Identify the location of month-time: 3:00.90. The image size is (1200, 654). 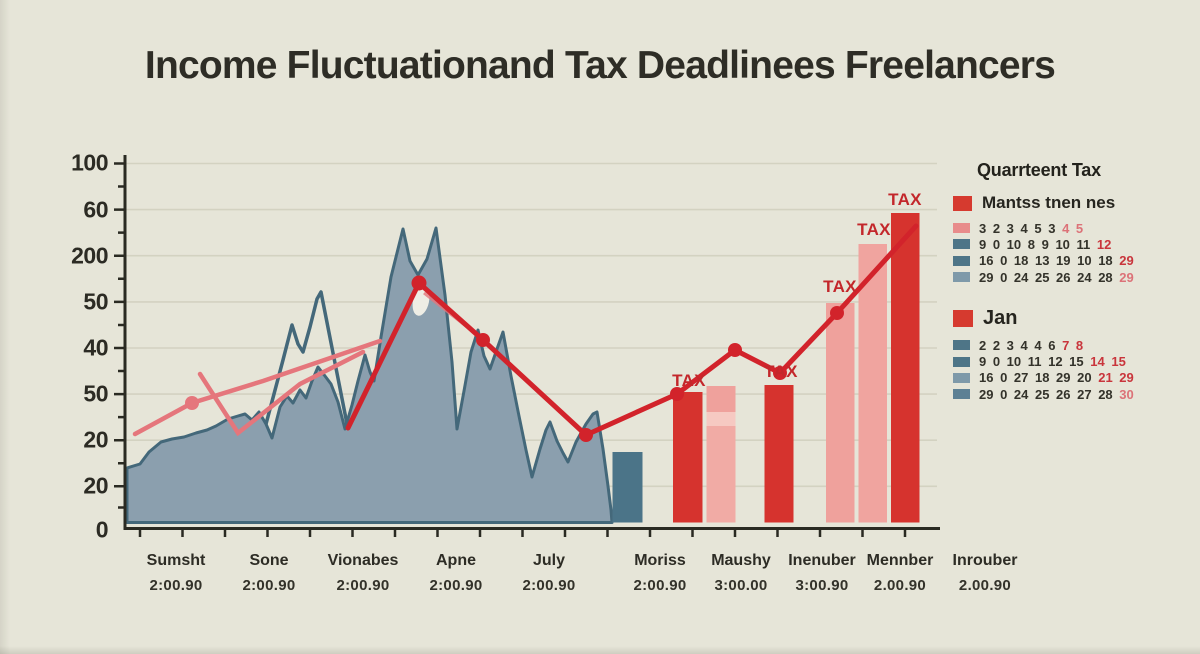
(822, 585).